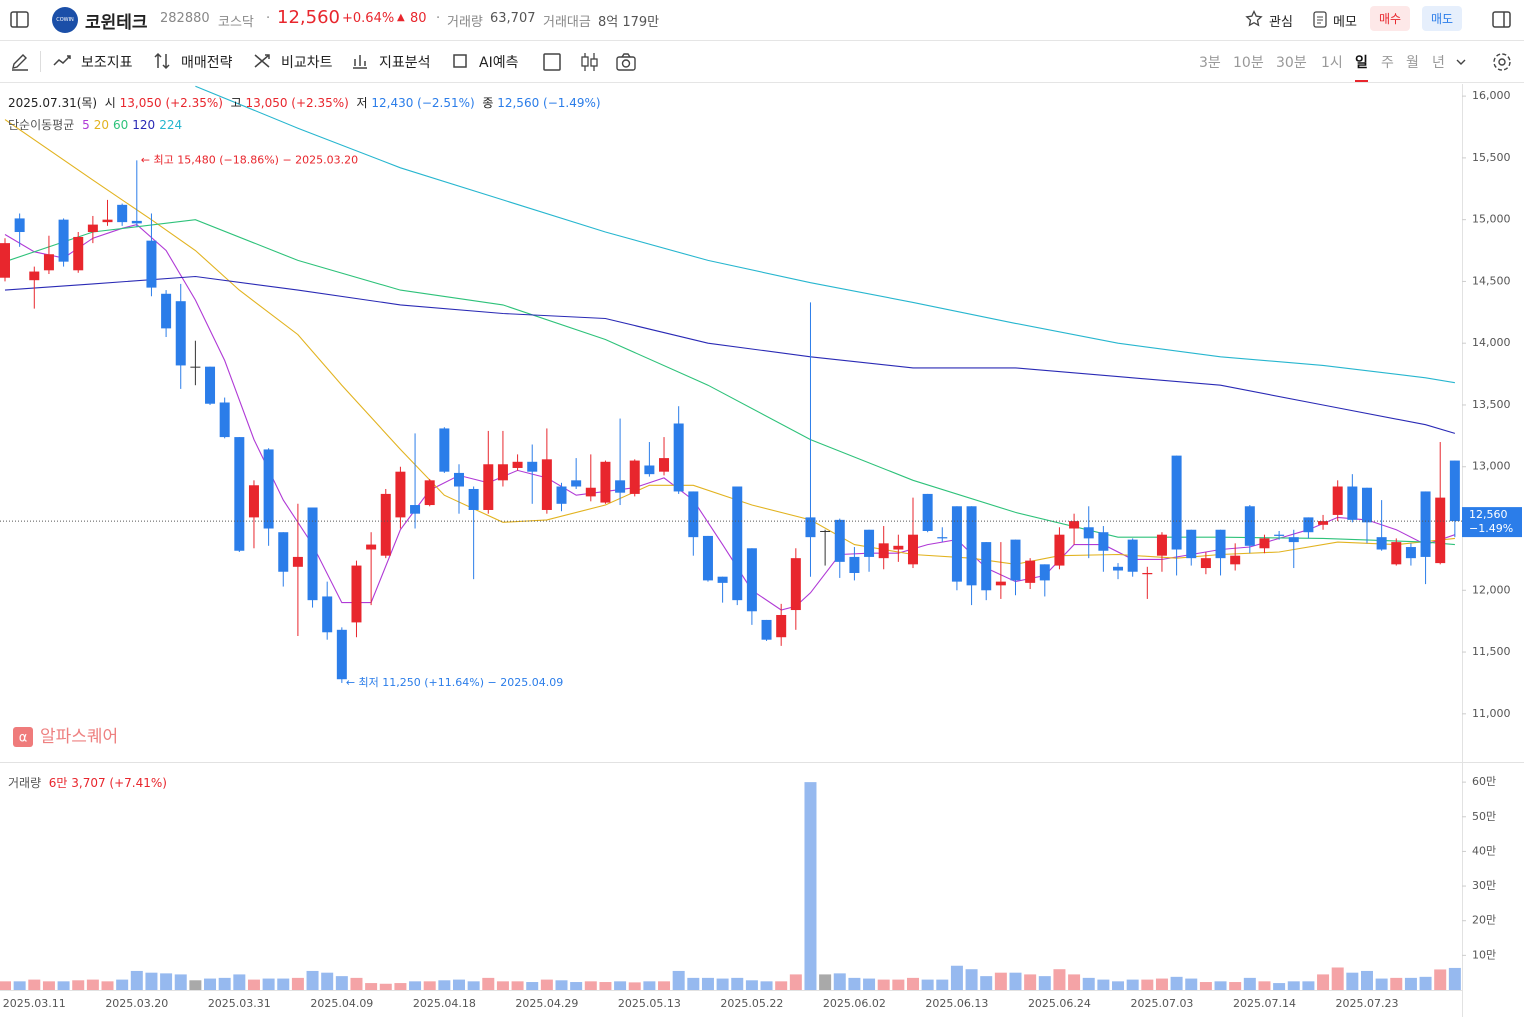  Describe the element at coordinates (107, 63) in the screenshot. I see `tool-button: 보조지표` at that location.